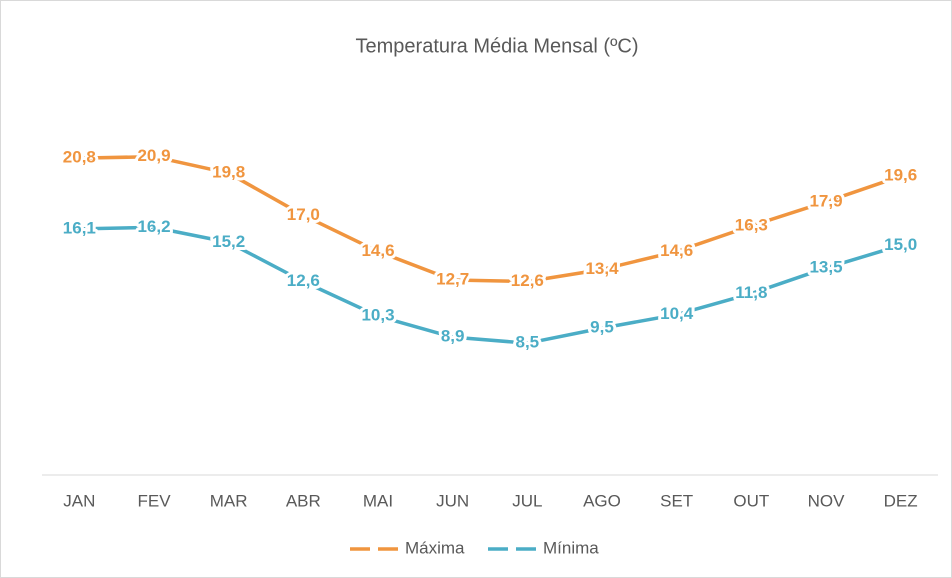 The height and width of the screenshot is (578, 952). I want to click on data-label: 13,5, so click(825, 266).